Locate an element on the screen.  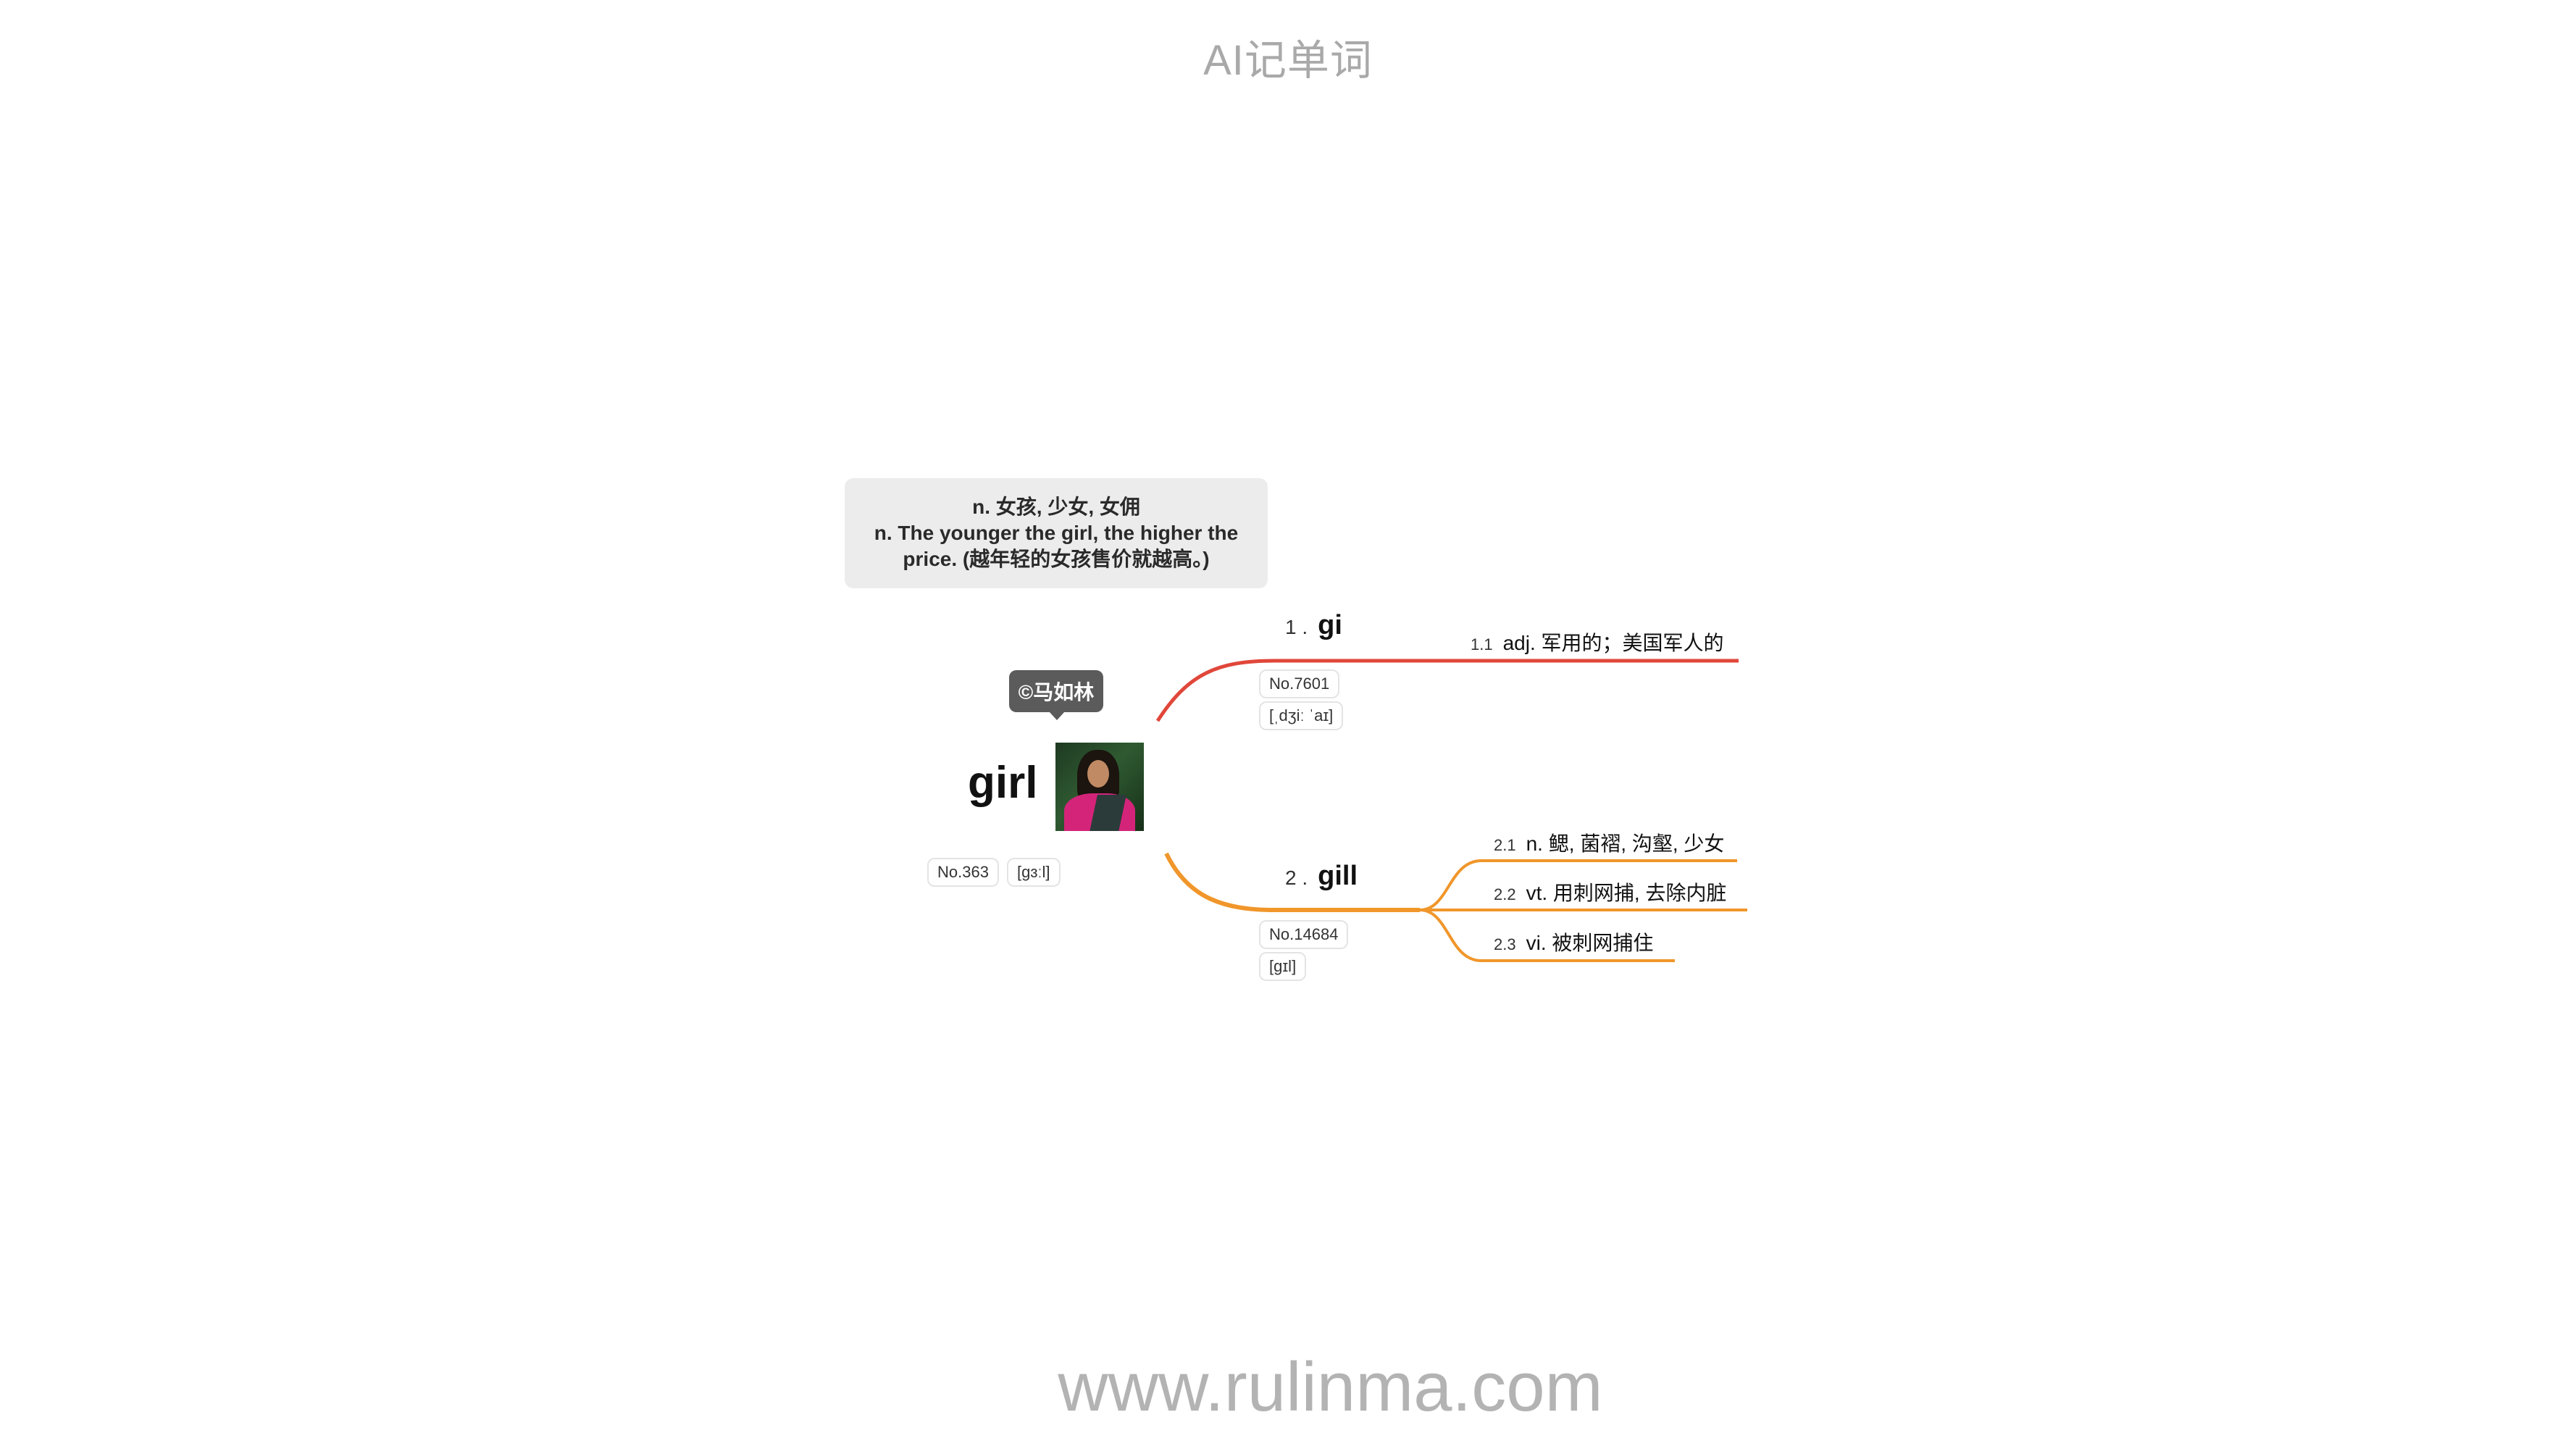
sense-2-2: 2.2 vt. 用刺网捕, 去除内脏 is located at coordinates (1610, 892).